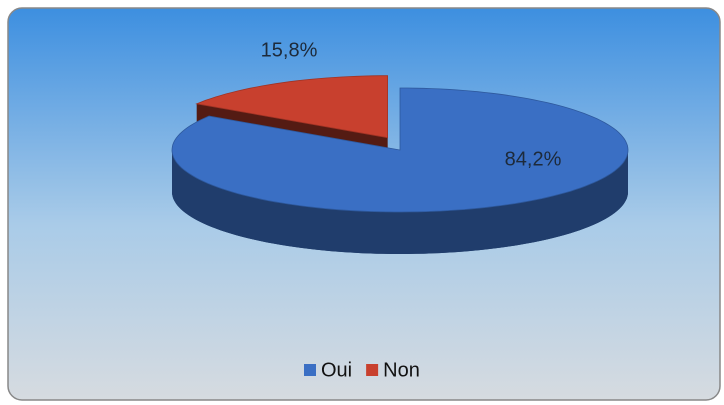  What do you see at coordinates (291, 107) in the screenshot?
I see `slice` at bounding box center [291, 107].